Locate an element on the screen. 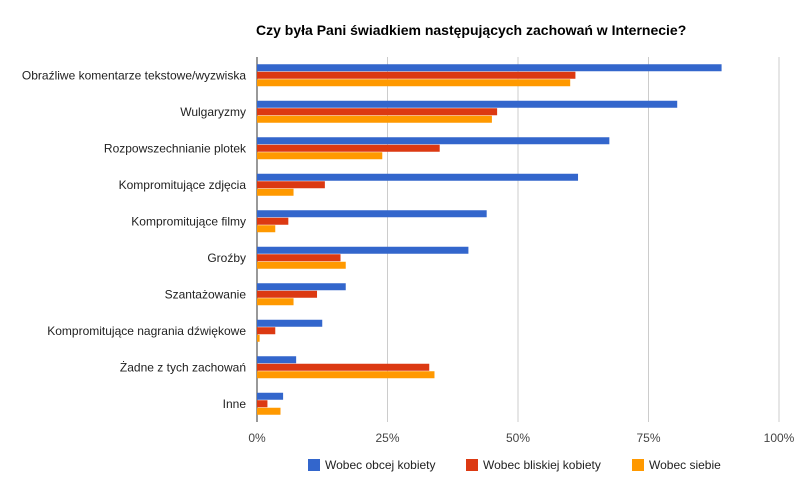 This screenshot has height=484, width=800. x-tick-labels: 0% 25% 50% 75% 100% is located at coordinates (521, 438).